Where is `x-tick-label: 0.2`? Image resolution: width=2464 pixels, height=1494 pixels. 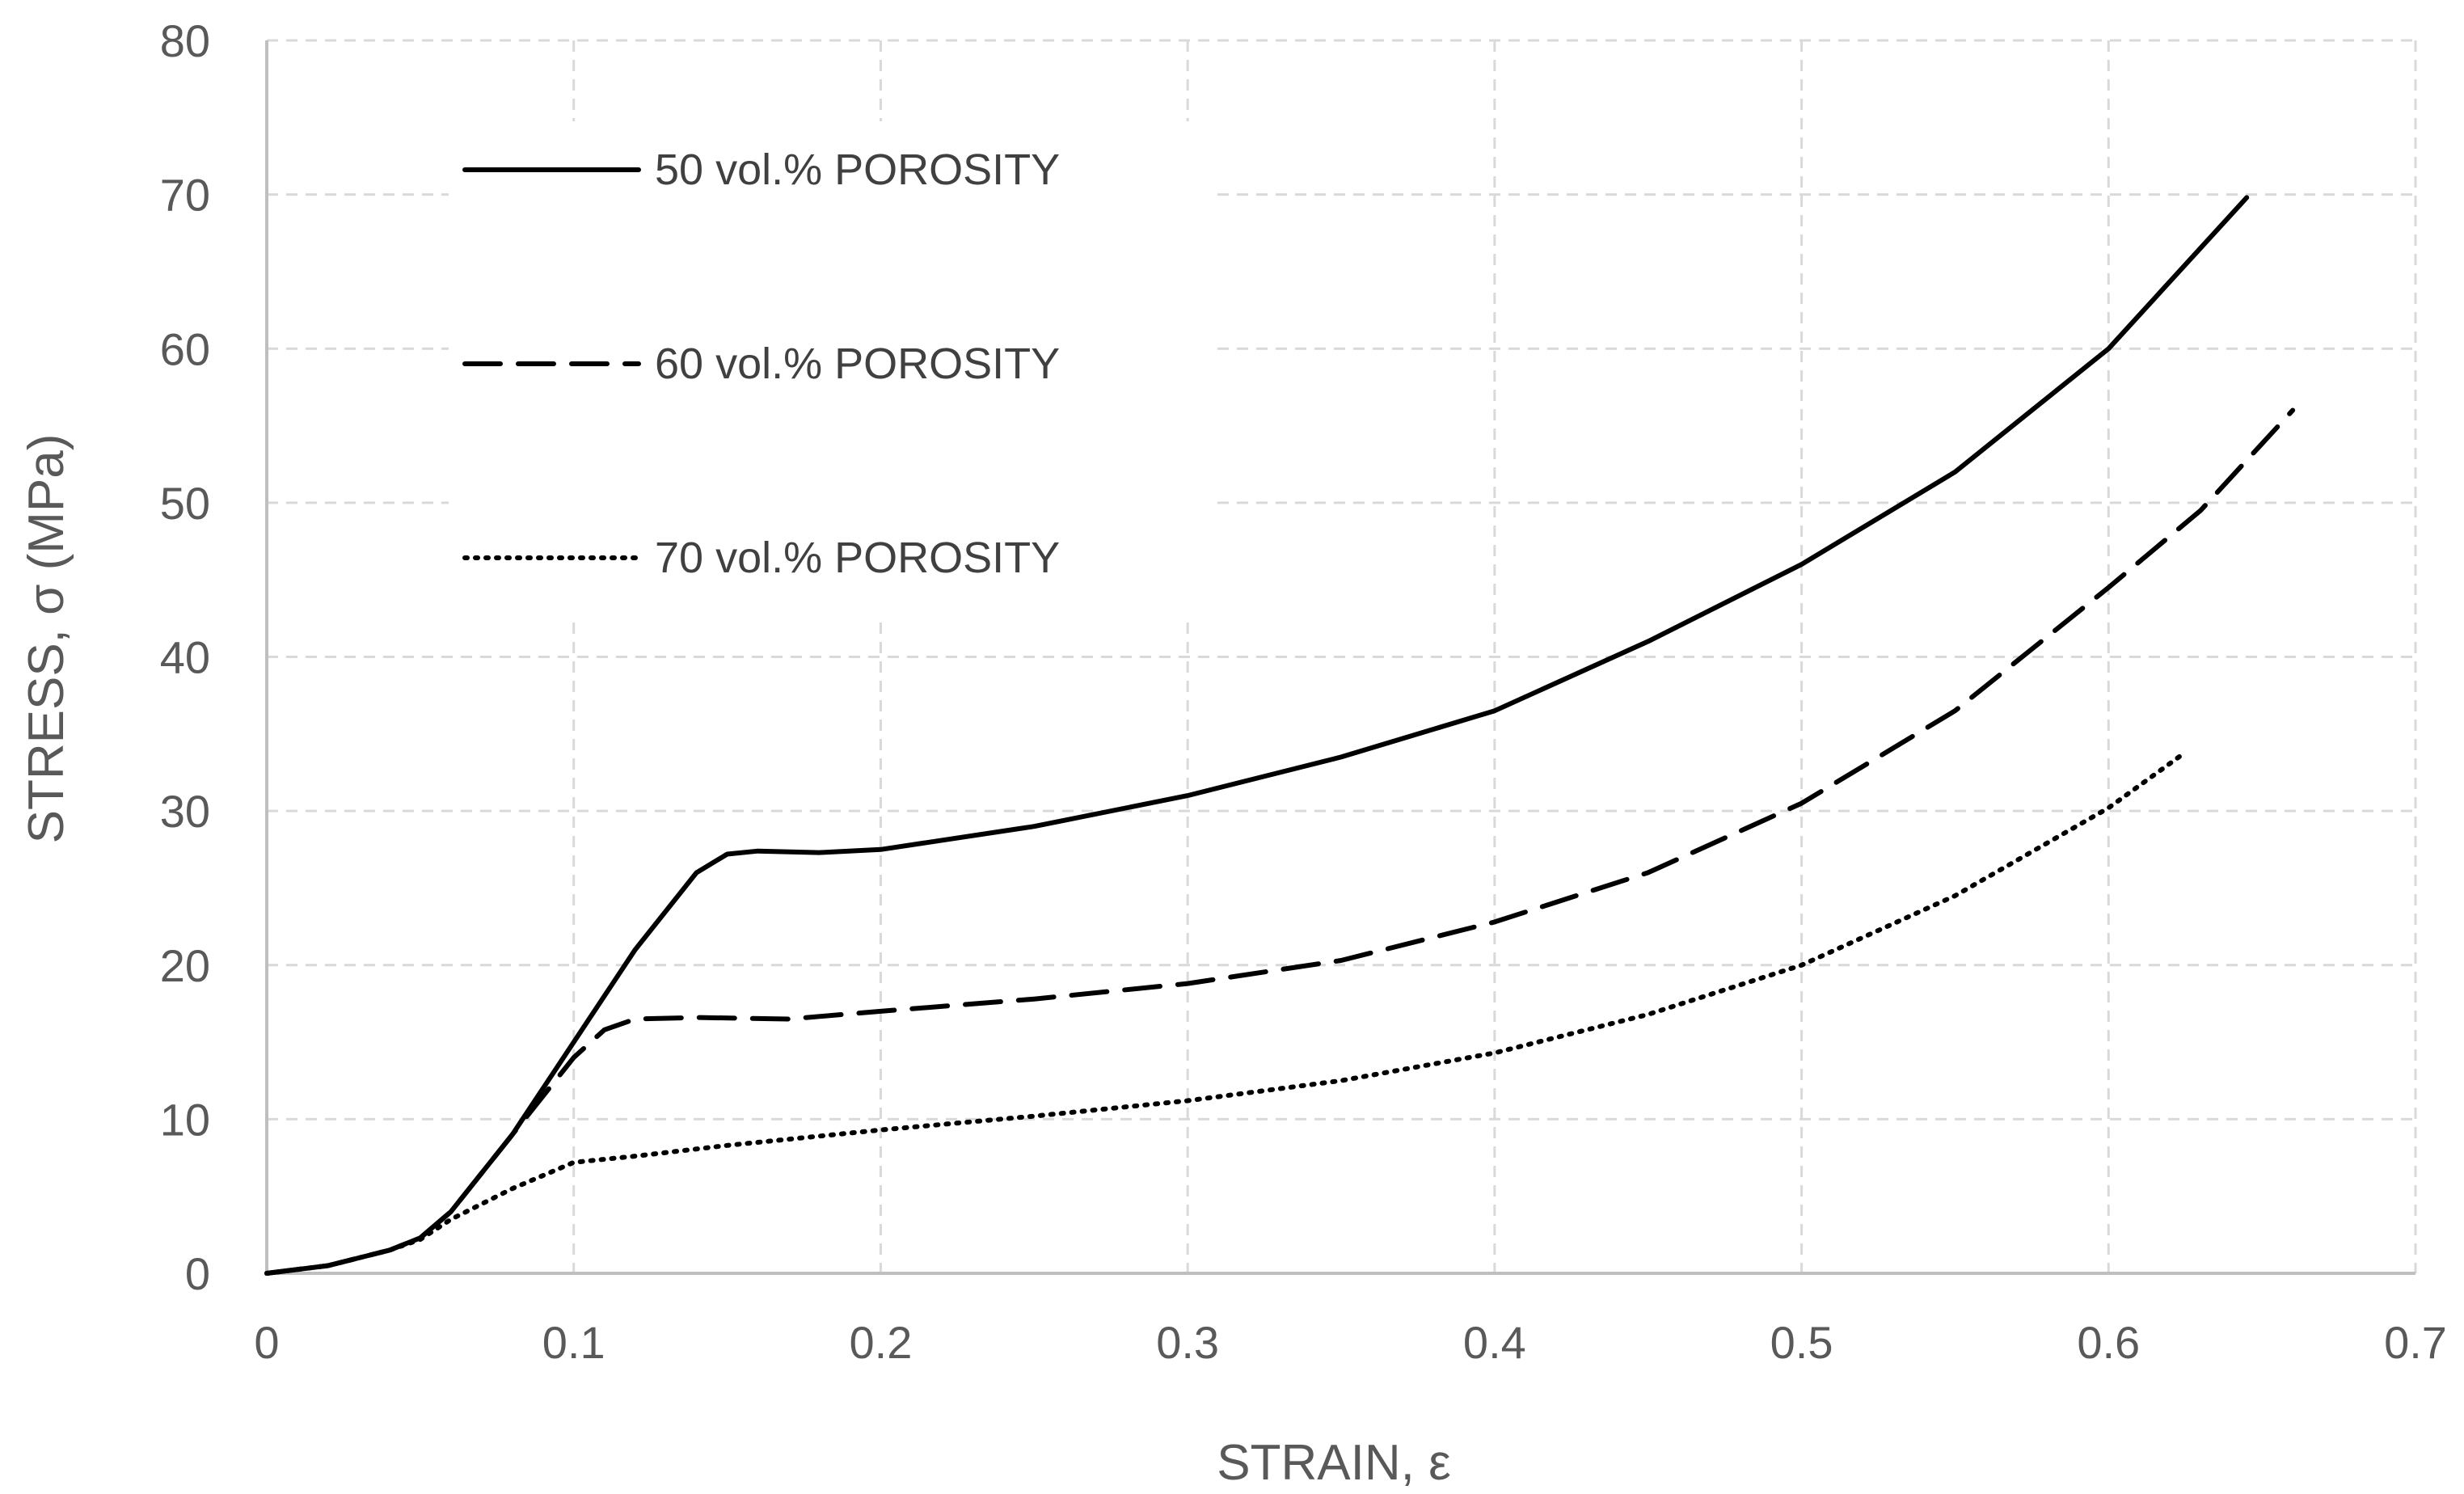
x-tick-label: 0.2 is located at coordinates (880, 1342).